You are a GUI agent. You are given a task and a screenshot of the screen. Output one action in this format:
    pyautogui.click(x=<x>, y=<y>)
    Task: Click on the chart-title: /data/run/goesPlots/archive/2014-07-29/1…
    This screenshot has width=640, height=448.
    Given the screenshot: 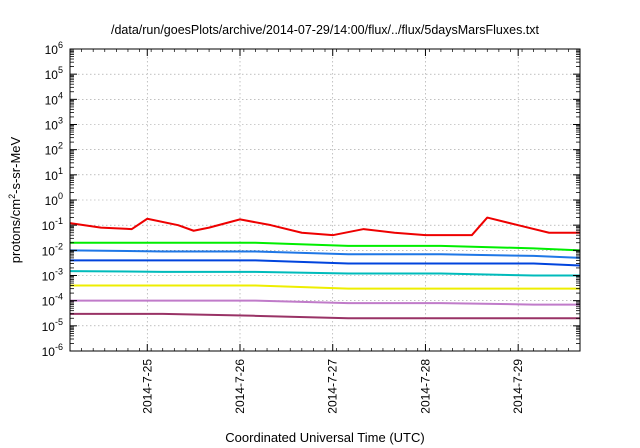 What is the action you would take?
    pyautogui.click(x=325, y=30)
    